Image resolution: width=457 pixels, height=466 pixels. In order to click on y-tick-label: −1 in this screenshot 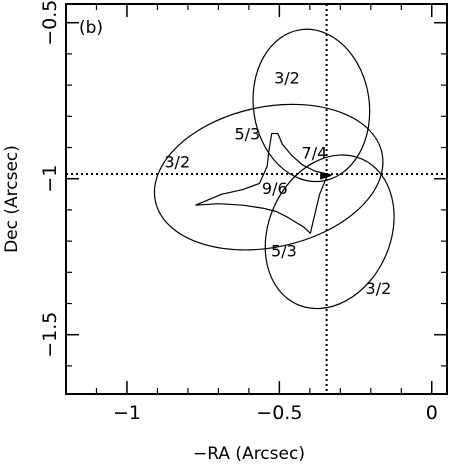, I will do `click(50, 179)`.